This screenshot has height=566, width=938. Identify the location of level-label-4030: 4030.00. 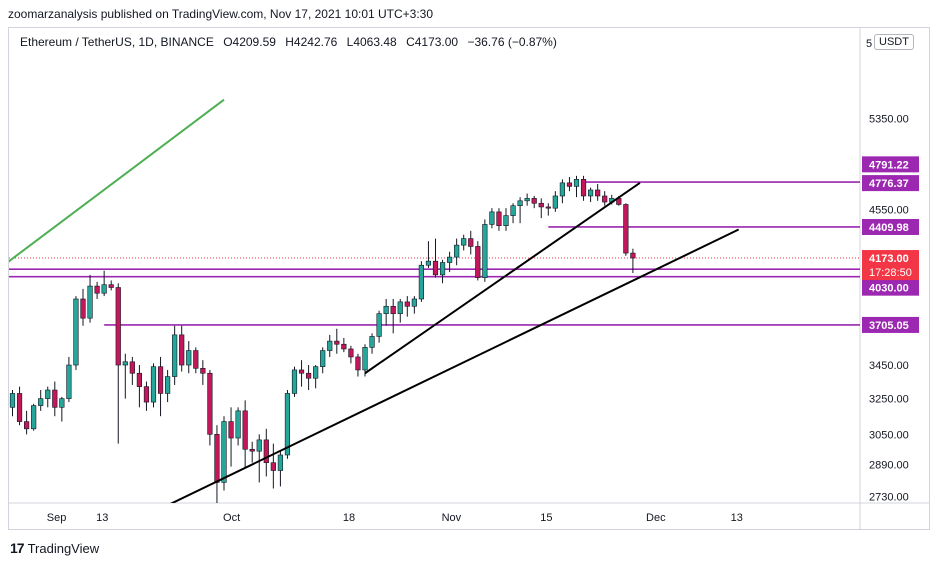
(889, 289).